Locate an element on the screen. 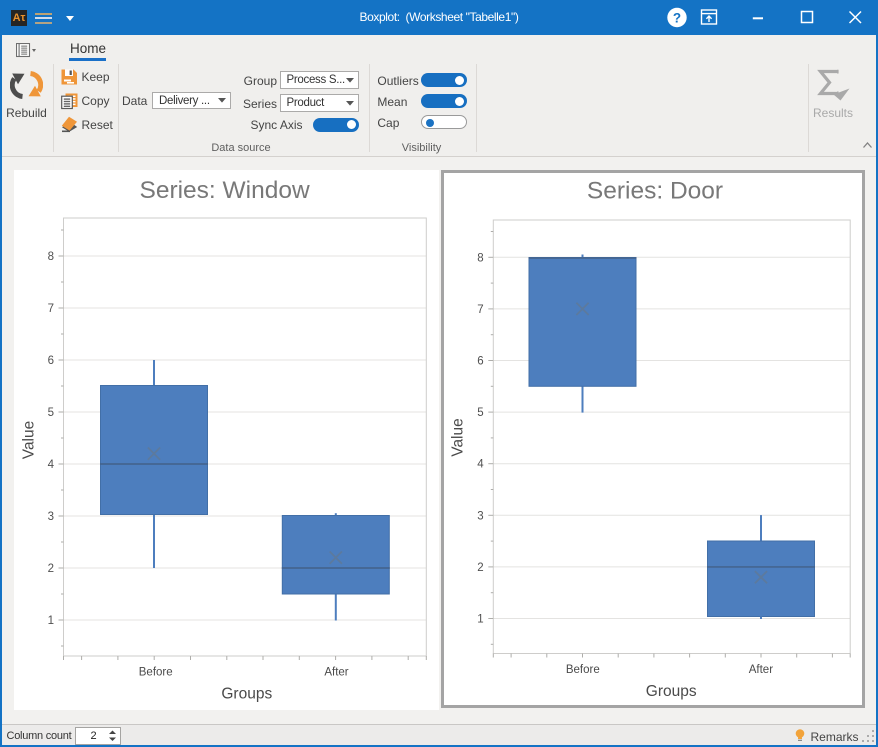 This screenshot has height=747, width=878. svg-text: Series: Door is located at coordinates (655, 191).